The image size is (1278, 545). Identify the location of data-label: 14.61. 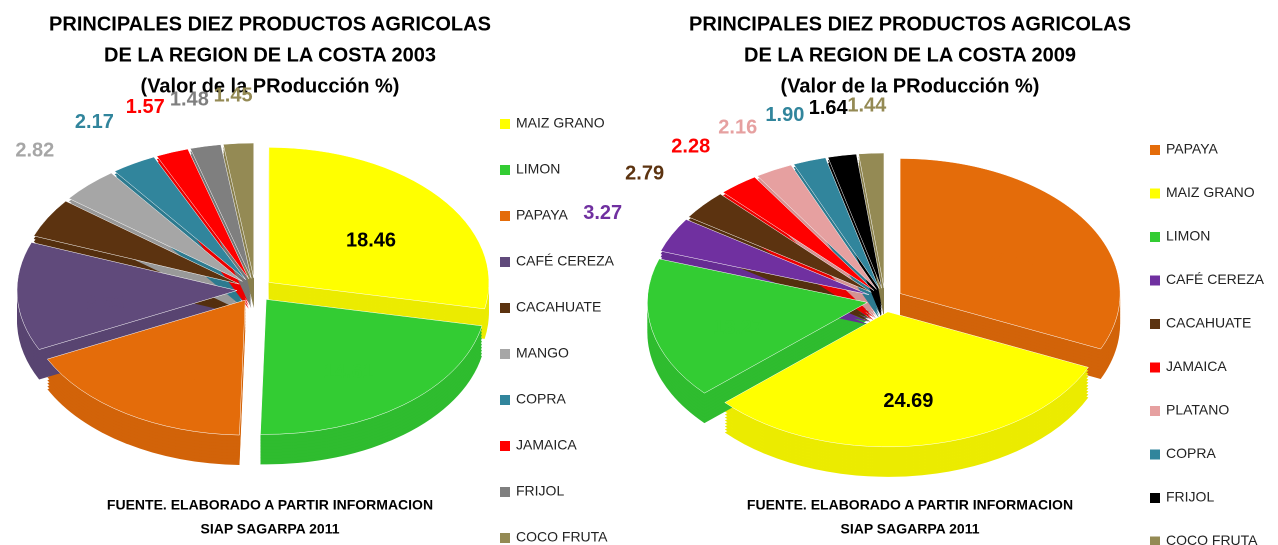
(349, 372).